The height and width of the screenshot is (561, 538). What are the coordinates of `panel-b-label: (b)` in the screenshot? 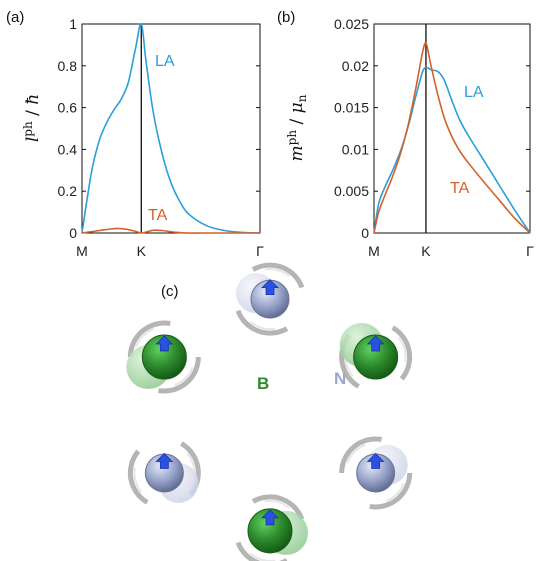 It's located at (286, 17).